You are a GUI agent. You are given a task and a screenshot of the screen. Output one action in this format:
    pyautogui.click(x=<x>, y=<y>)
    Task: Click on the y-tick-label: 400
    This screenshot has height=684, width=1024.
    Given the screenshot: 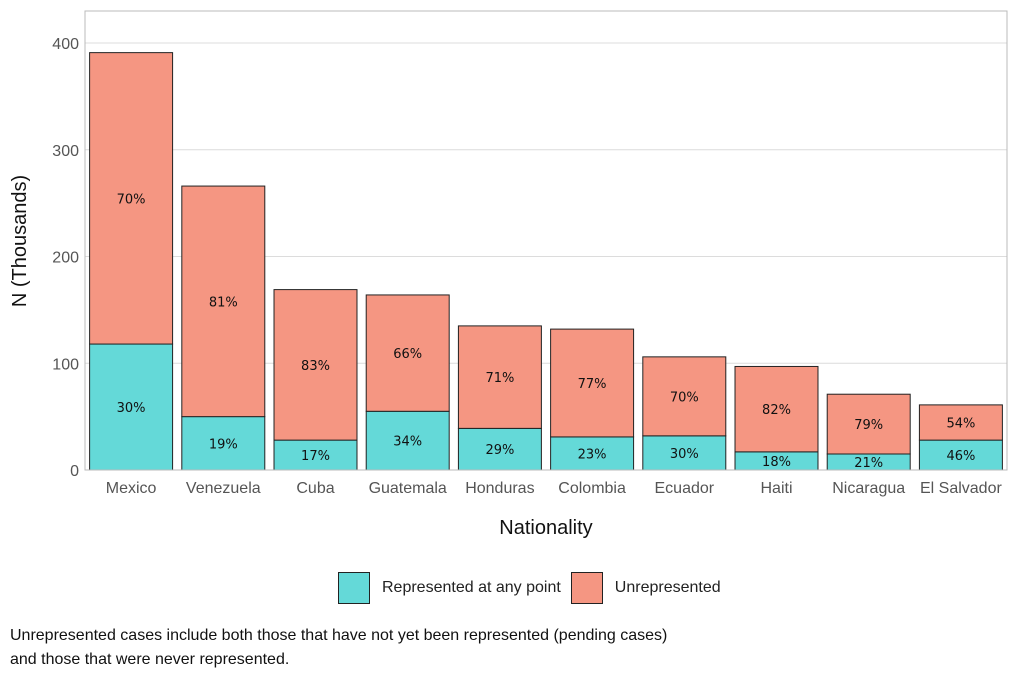 What is the action you would take?
    pyautogui.click(x=65, y=44)
    